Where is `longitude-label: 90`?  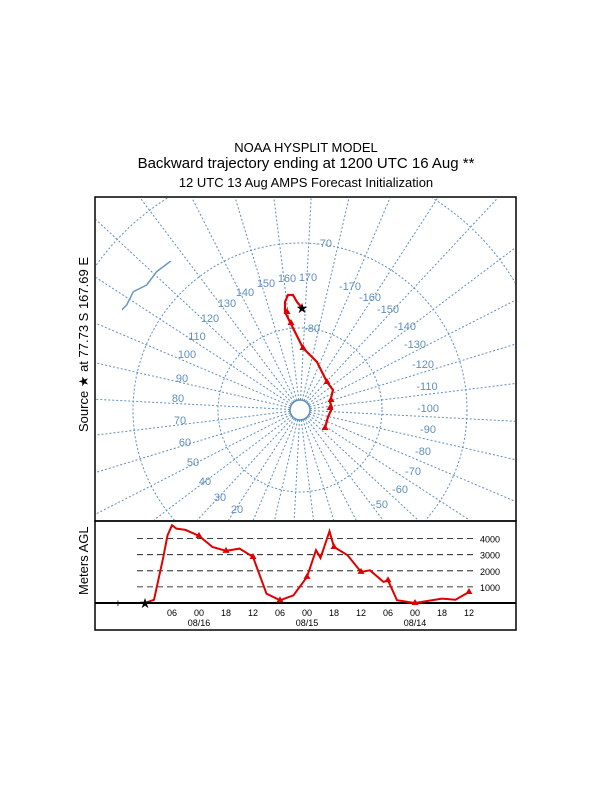 longitude-label: 90 is located at coordinates (182, 379).